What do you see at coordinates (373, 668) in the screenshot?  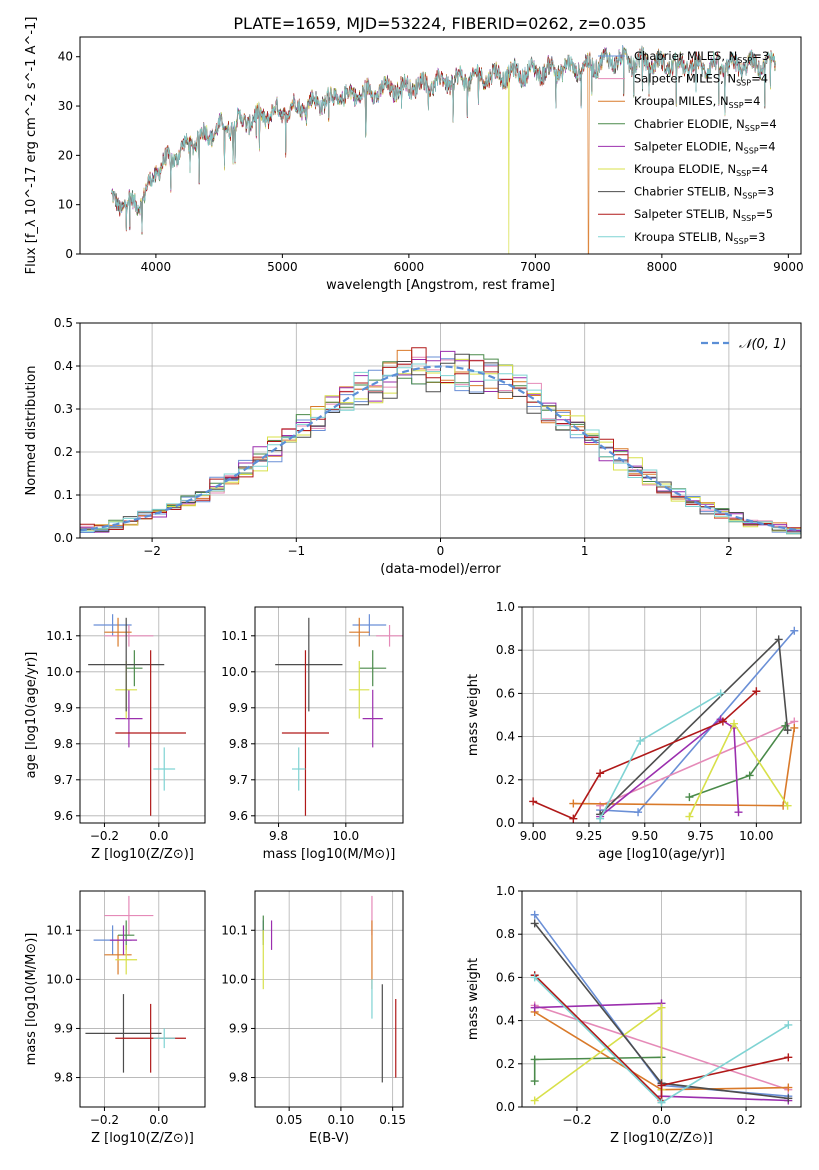 I see `errorbar-point-chabrier-elodie` at bounding box center [373, 668].